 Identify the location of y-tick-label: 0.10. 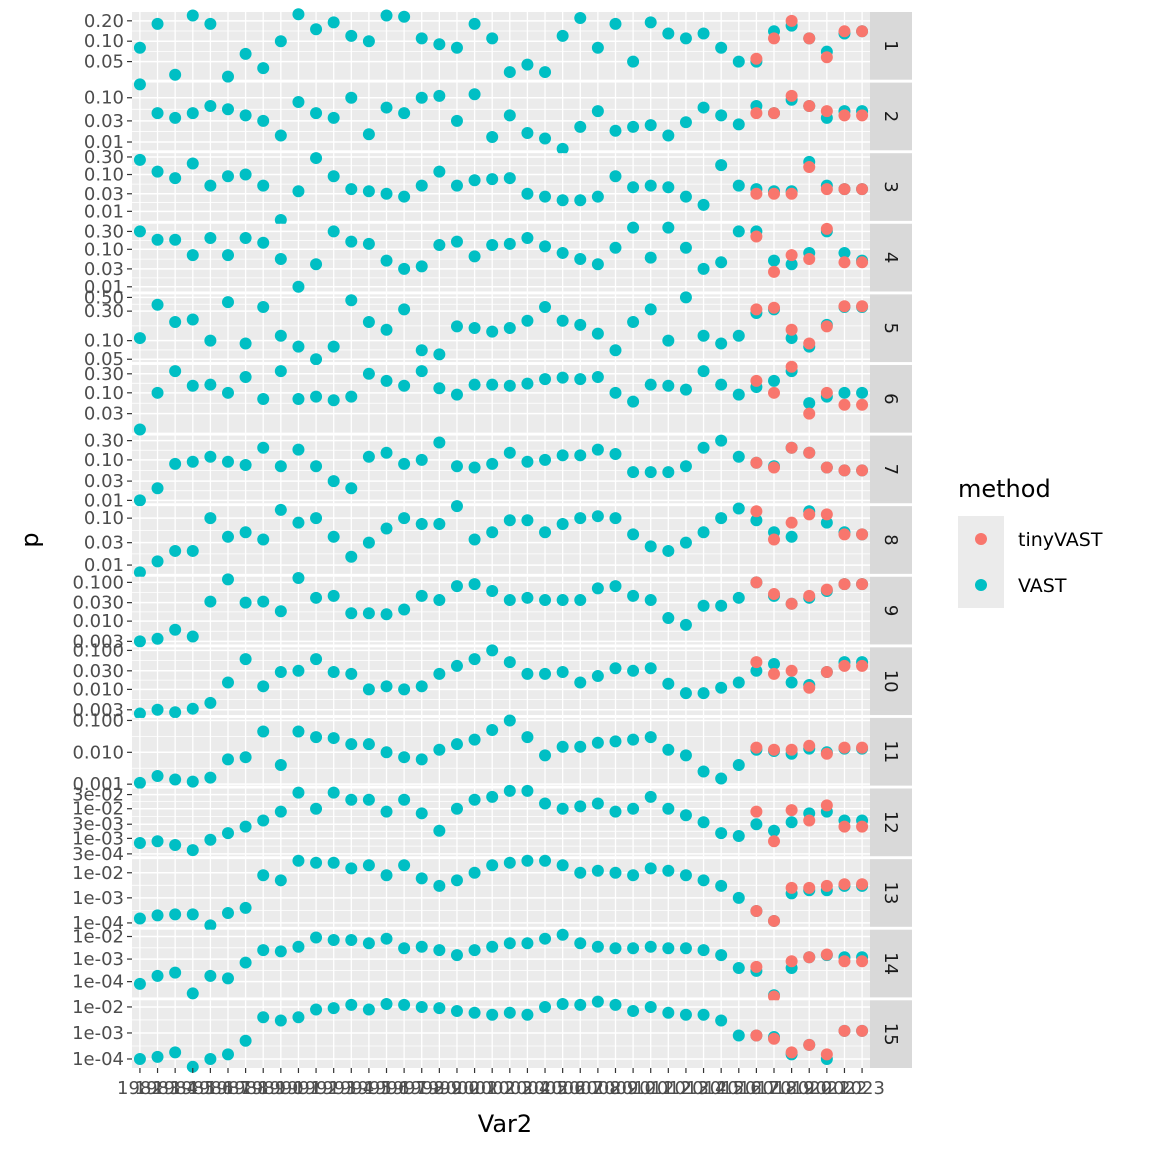
(104, 393).